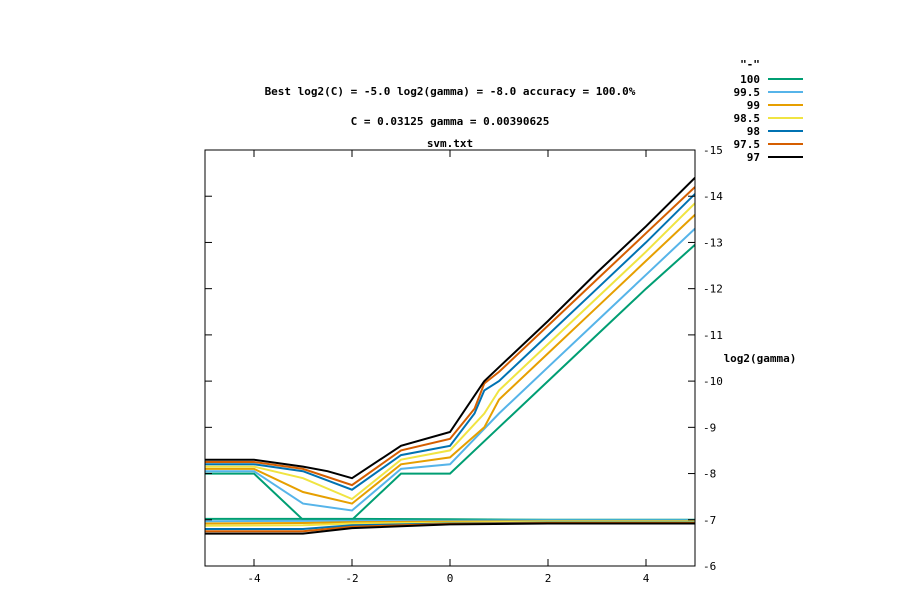 Image resolution: width=900 pixels, height=605 pixels. What do you see at coordinates (254, 578) in the screenshot?
I see `x-tick-label: -4` at bounding box center [254, 578].